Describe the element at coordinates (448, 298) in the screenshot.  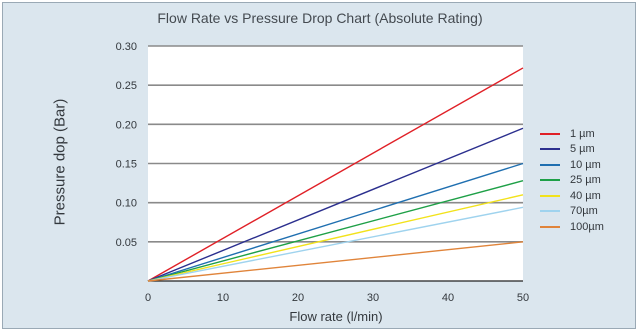
I see `x-tick-label: 40` at that location.